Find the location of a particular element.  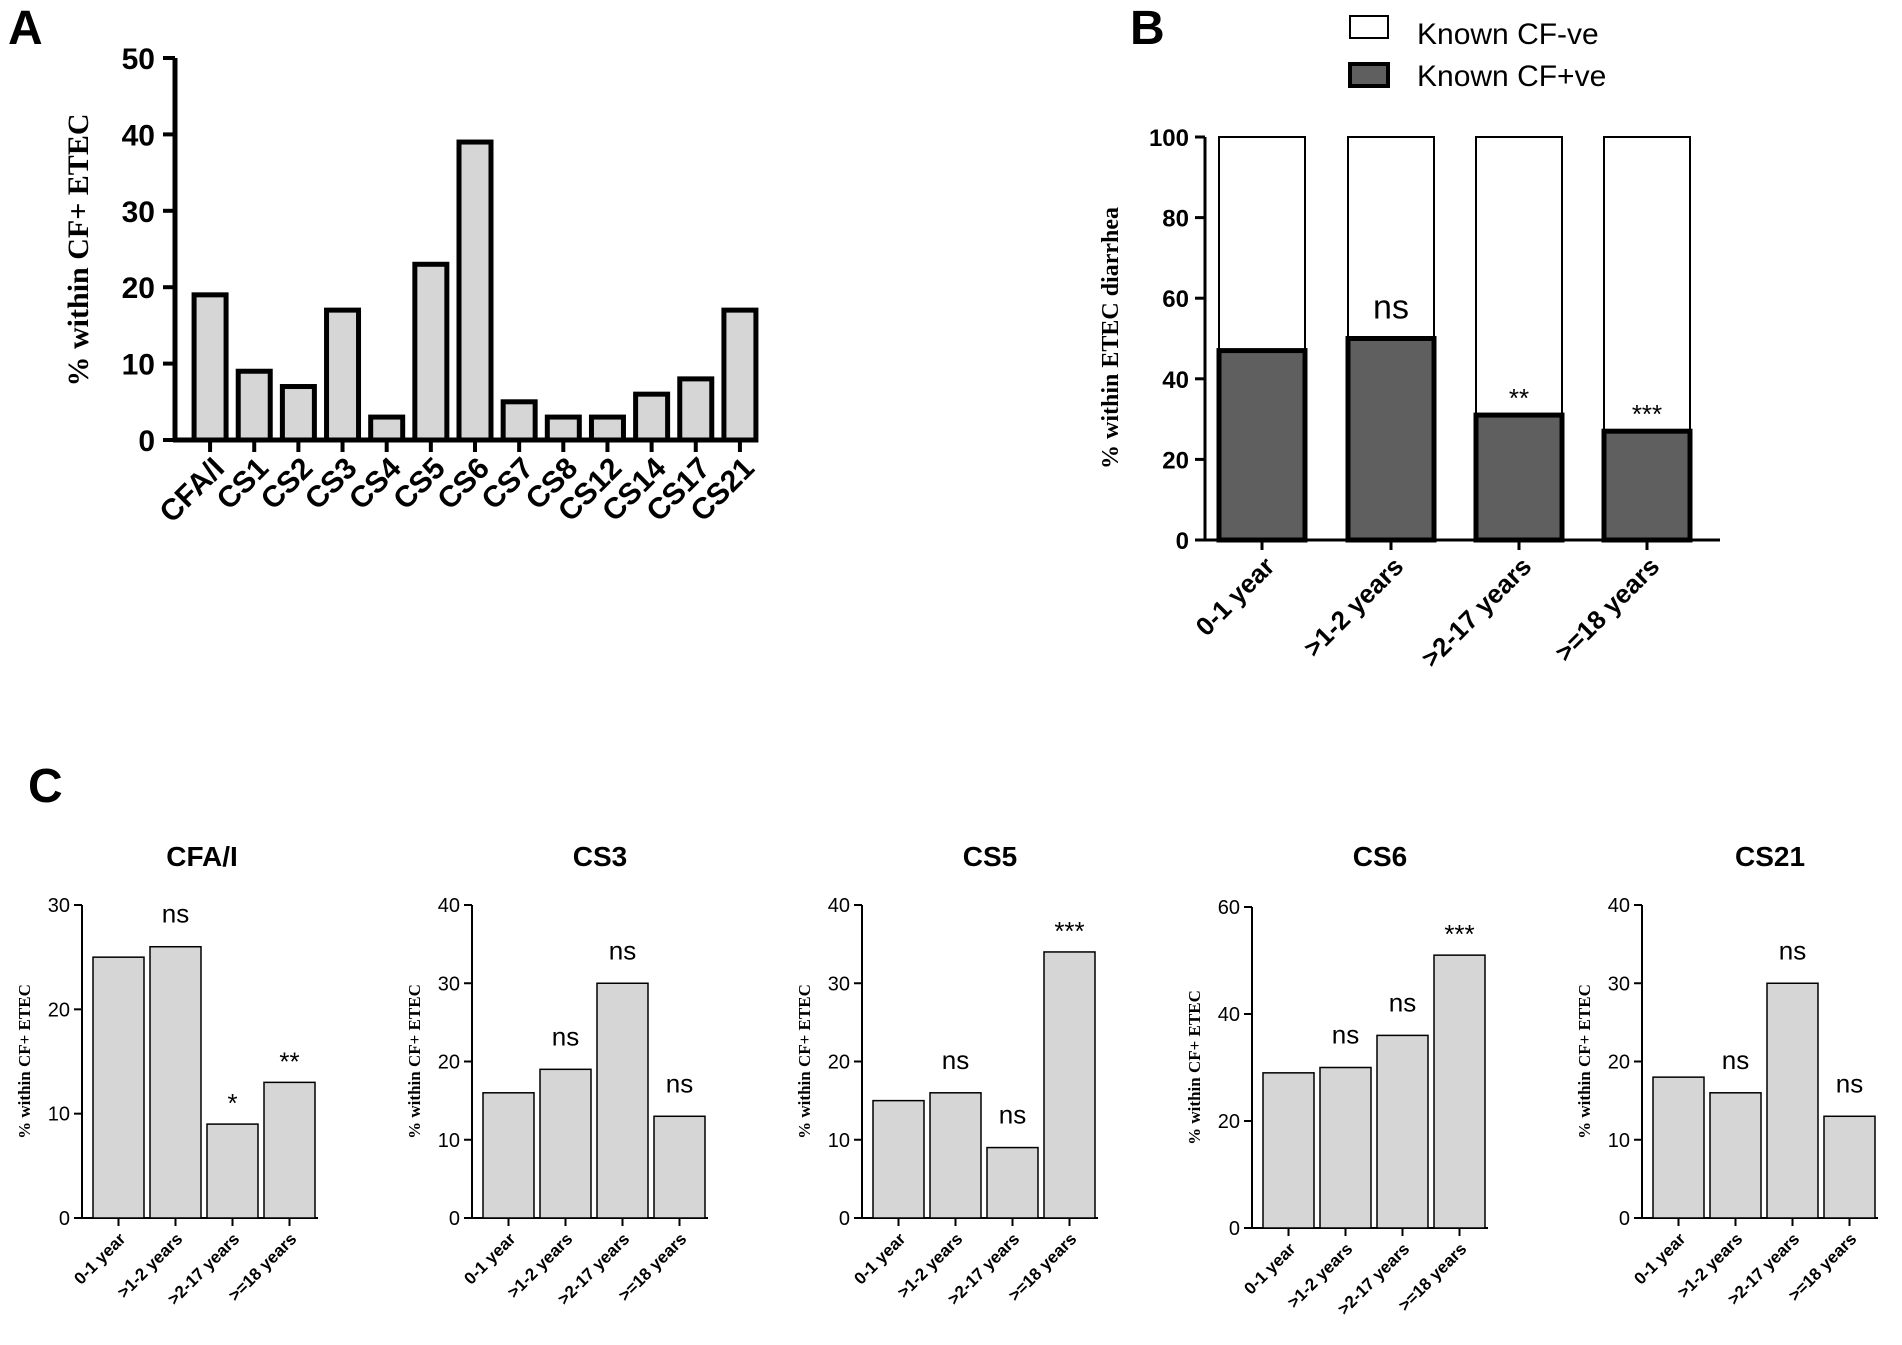

legend-swatch-cf-negative is located at coordinates (1369, 27).